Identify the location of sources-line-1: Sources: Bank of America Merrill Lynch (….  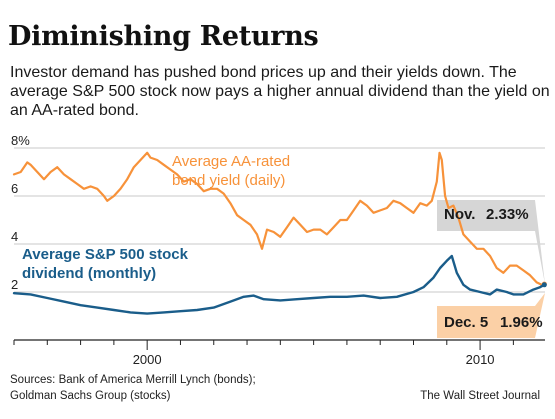
(133, 380).